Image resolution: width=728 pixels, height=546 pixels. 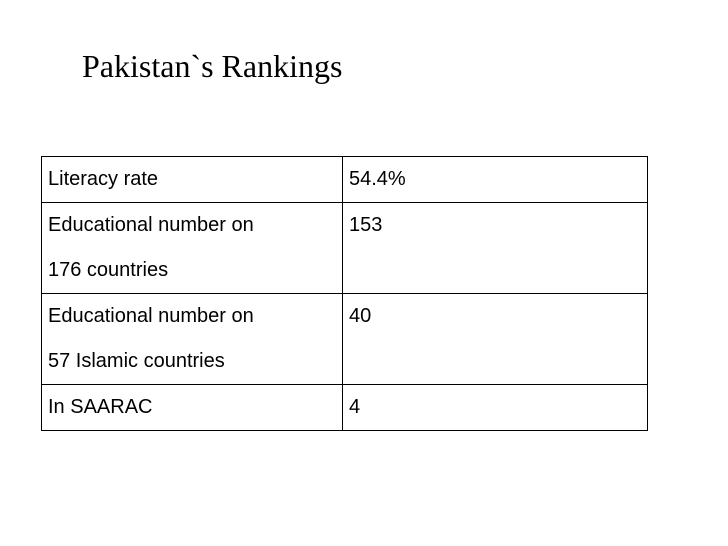 I want to click on table-row: Literacy rate 54.4%, so click(x=344, y=179).